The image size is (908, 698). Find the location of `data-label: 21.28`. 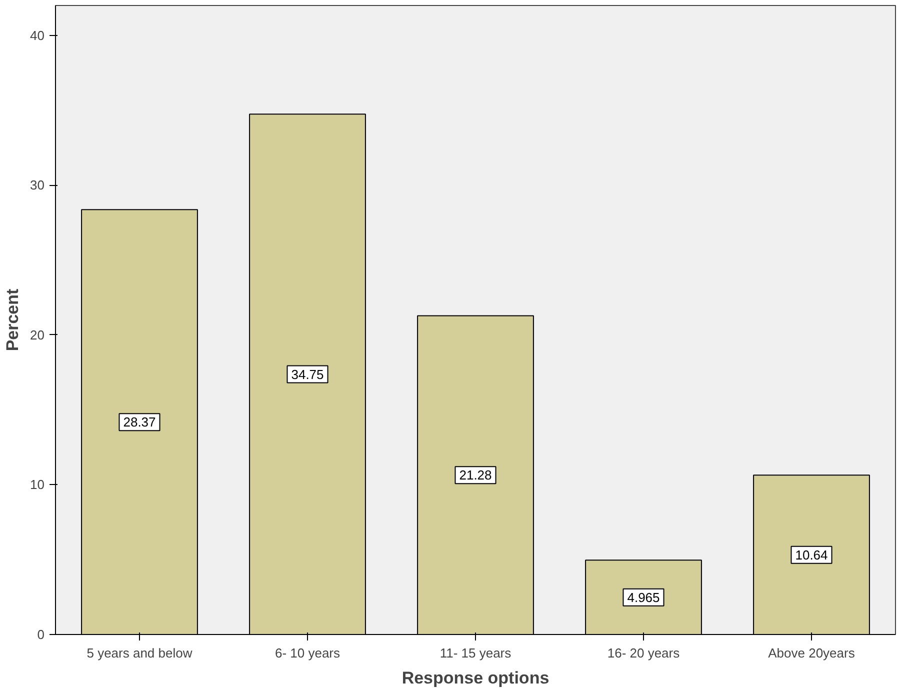

data-label: 21.28 is located at coordinates (475, 475).